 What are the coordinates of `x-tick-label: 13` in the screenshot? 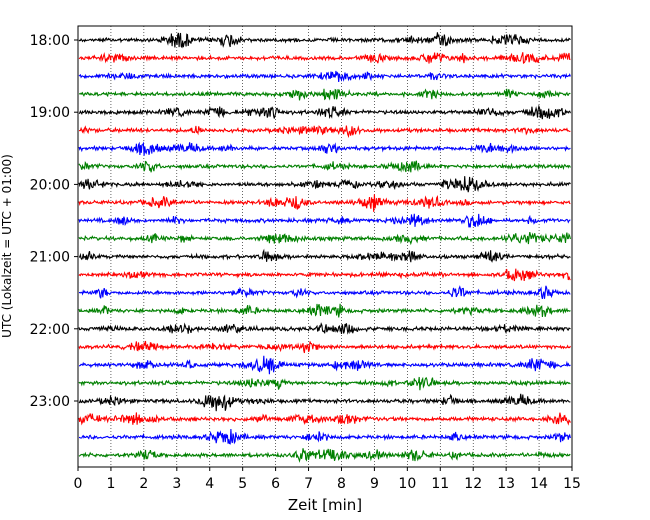 It's located at (506, 484).